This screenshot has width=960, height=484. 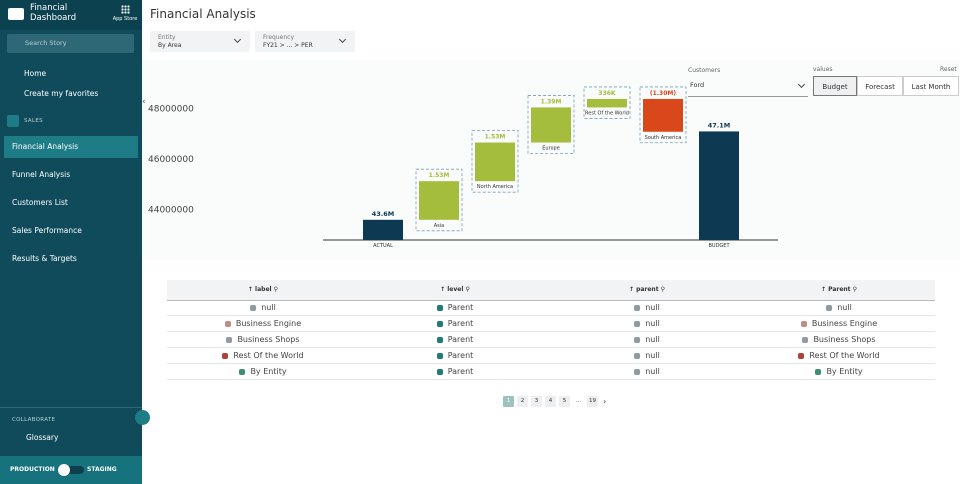 What do you see at coordinates (647, 290) in the screenshot?
I see `column-header: ↑ parent ⚲` at bounding box center [647, 290].